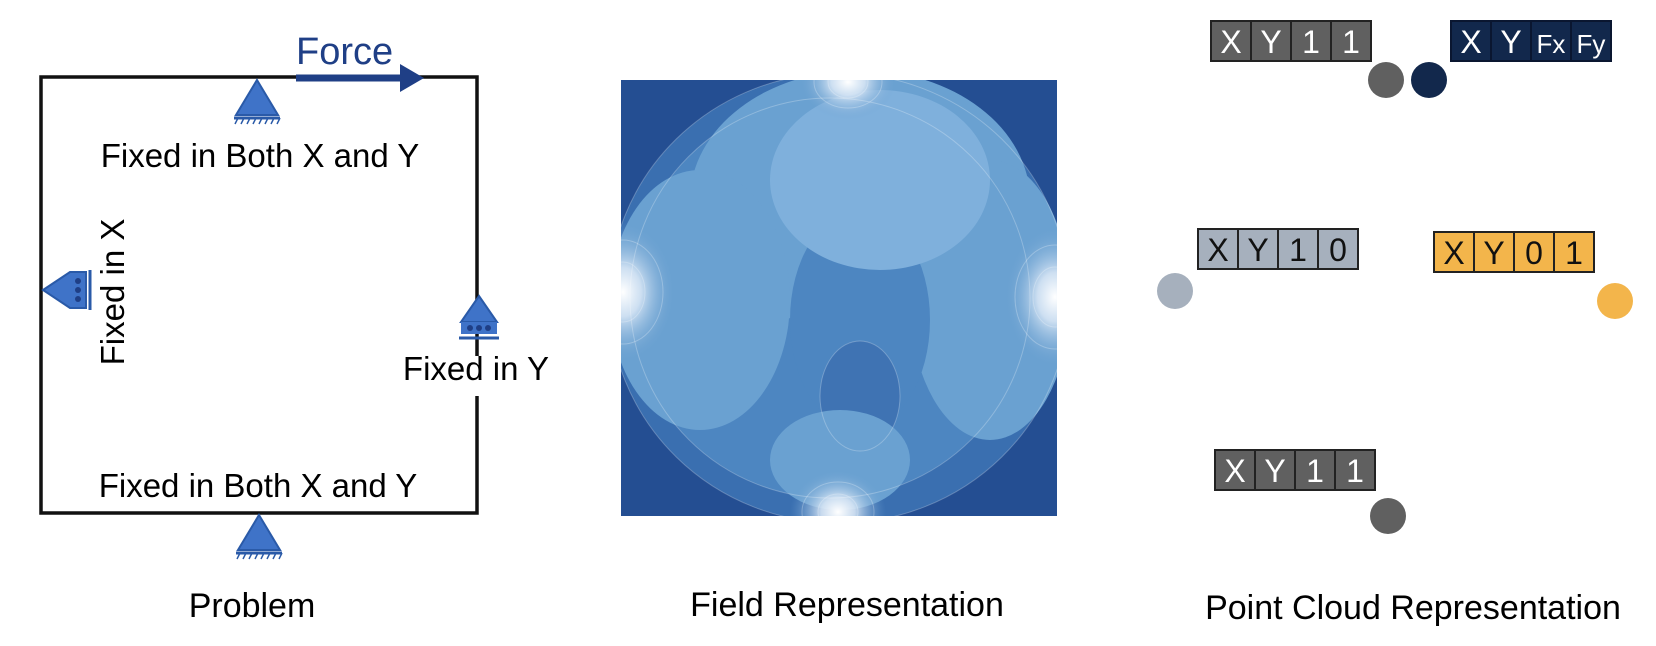 This screenshot has width=1656, height=646. Describe the element at coordinates (259, 536) in the screenshot. I see `pin-support-bottom-icon` at that location.